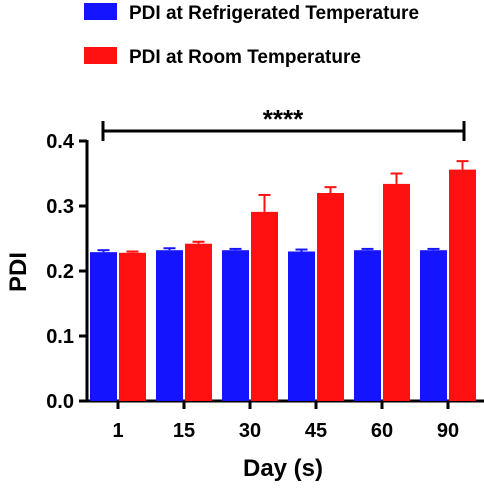 The width and height of the screenshot is (484, 492). What do you see at coordinates (60, 272) in the screenshot?
I see `y-tick-label: 0.2` at bounding box center [60, 272].